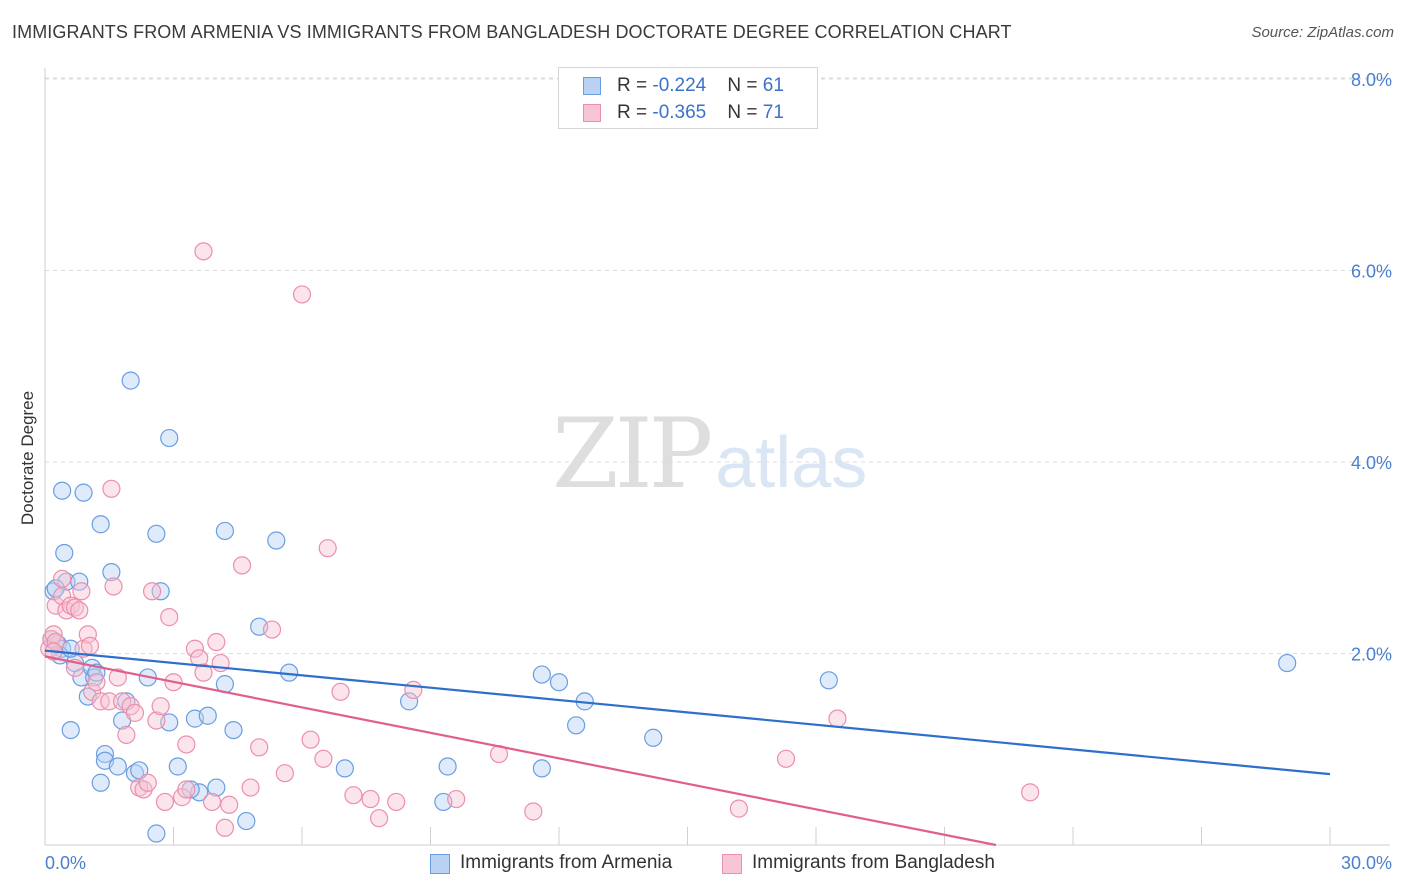 This screenshot has width=1406, height=892. What do you see at coordinates (773, 112) in the screenshot?
I see `legend-n-value-bangladesh: 71` at bounding box center [773, 112].